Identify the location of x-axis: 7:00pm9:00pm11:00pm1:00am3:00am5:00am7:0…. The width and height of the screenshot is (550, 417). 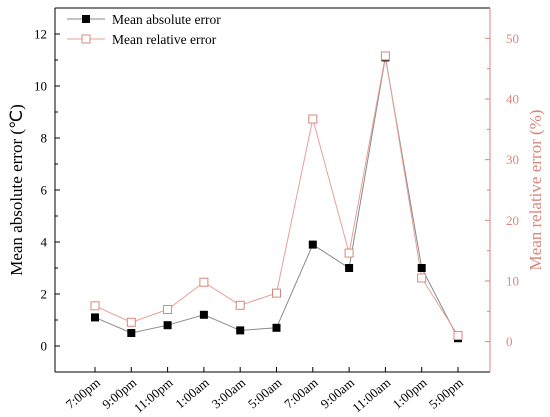
(264, 391).